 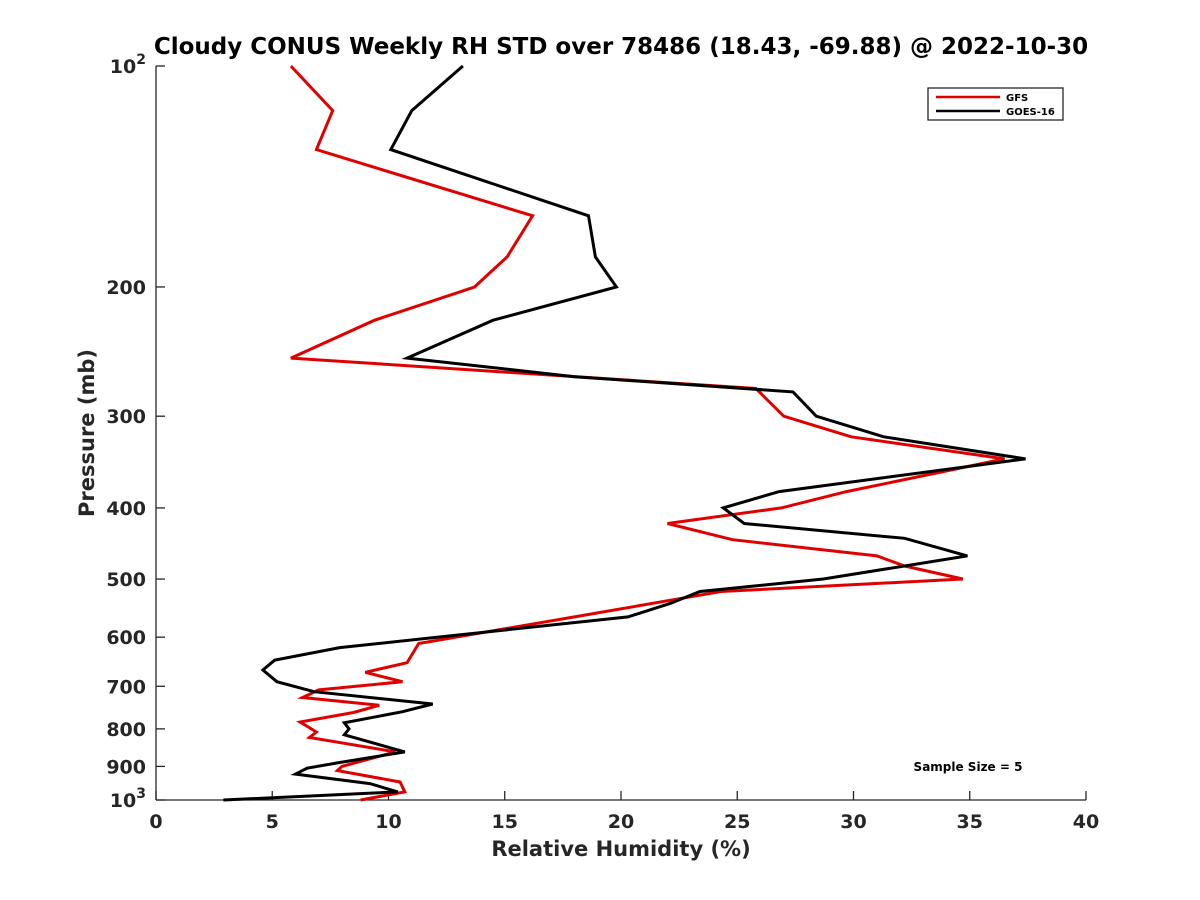 What do you see at coordinates (126, 767) in the screenshot?
I see `y-tick-label: 900` at bounding box center [126, 767].